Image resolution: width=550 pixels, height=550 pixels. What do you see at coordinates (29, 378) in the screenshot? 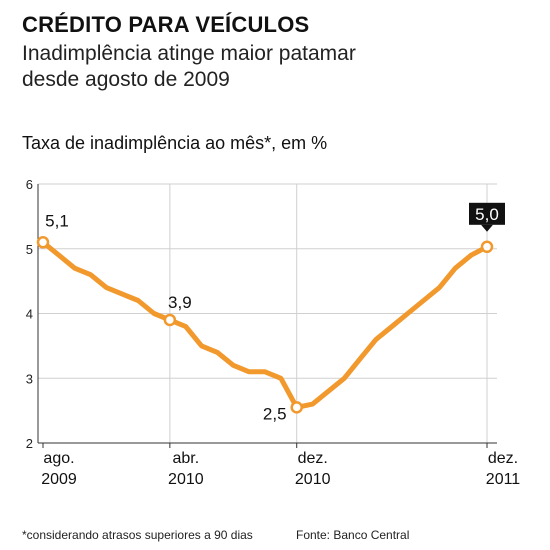
I see `y-tick-label: 3` at bounding box center [29, 378].